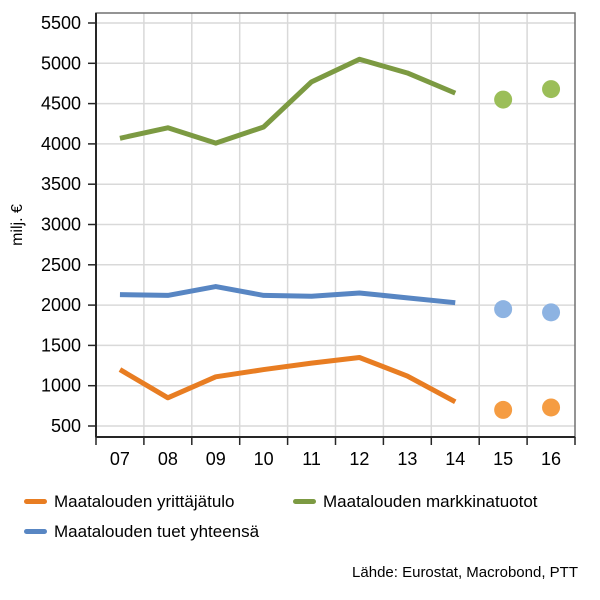  Describe the element at coordinates (359, 459) in the screenshot. I see `x-tick-label: 12` at that location.